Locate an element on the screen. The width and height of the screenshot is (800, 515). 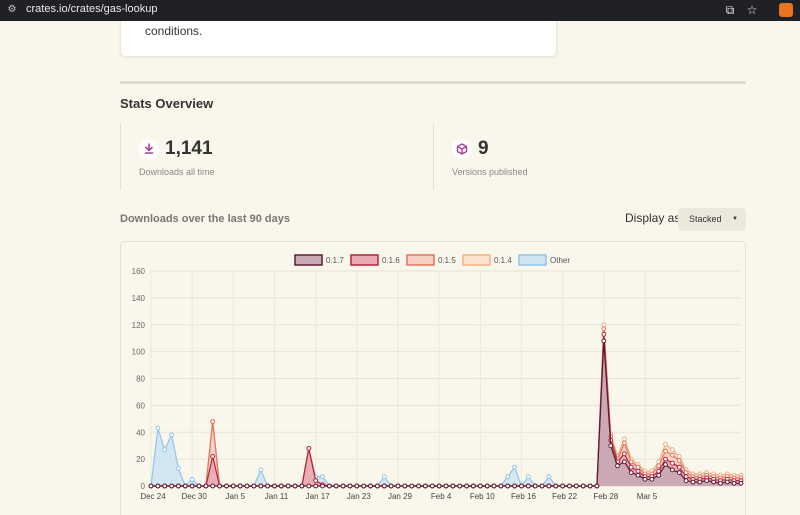
legend-item: 0.1.7 is located at coordinates (319, 260).